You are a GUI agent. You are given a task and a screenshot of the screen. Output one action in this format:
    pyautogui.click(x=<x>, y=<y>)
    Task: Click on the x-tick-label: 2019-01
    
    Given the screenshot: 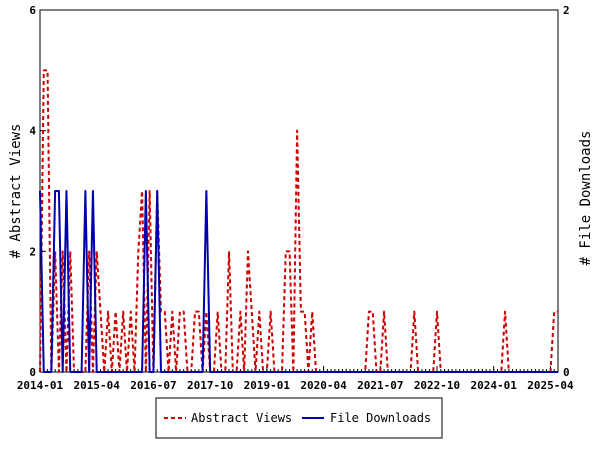 What is the action you would take?
    pyautogui.click(x=267, y=385)
    